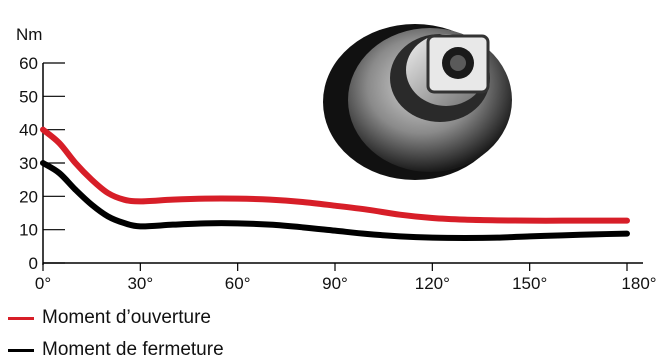 This screenshot has width=664, height=361. Describe the element at coordinates (28, 63) in the screenshot. I see `y-tick-label: 60` at that location.